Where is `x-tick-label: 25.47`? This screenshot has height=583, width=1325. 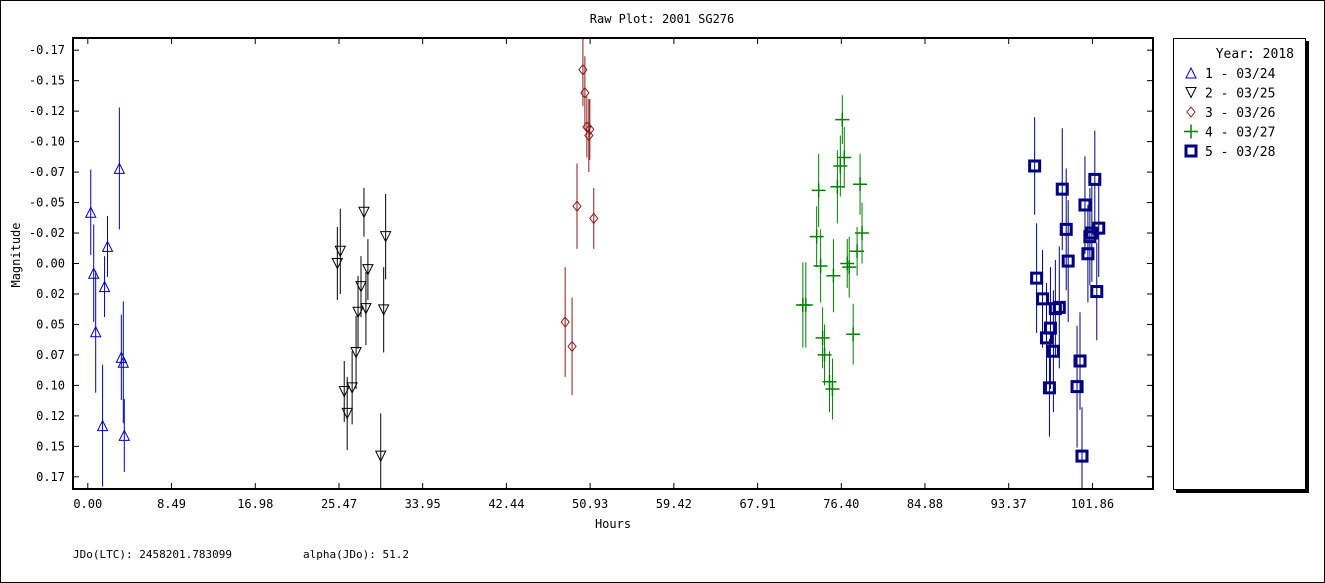 x-tick-label: 25.47 is located at coordinates (339, 504).